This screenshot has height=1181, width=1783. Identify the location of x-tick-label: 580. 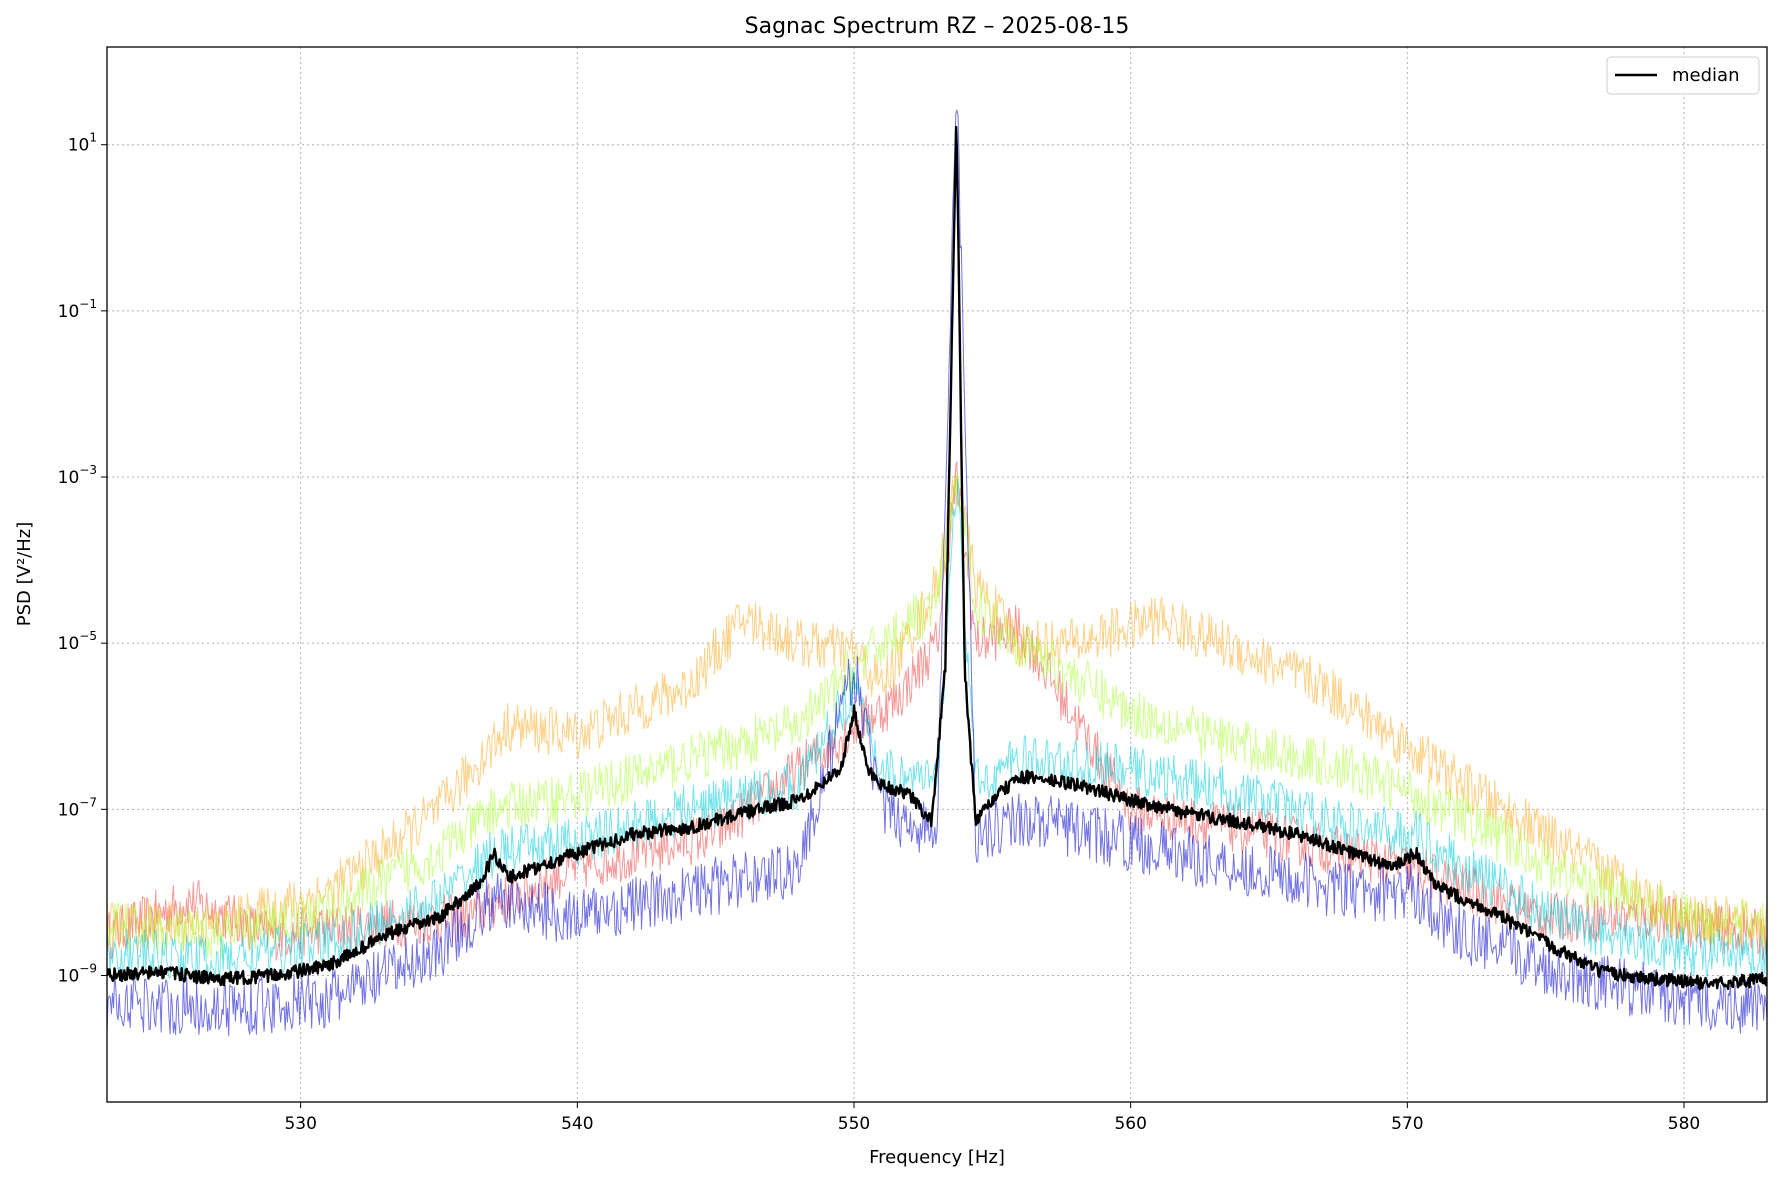
(1684, 1124).